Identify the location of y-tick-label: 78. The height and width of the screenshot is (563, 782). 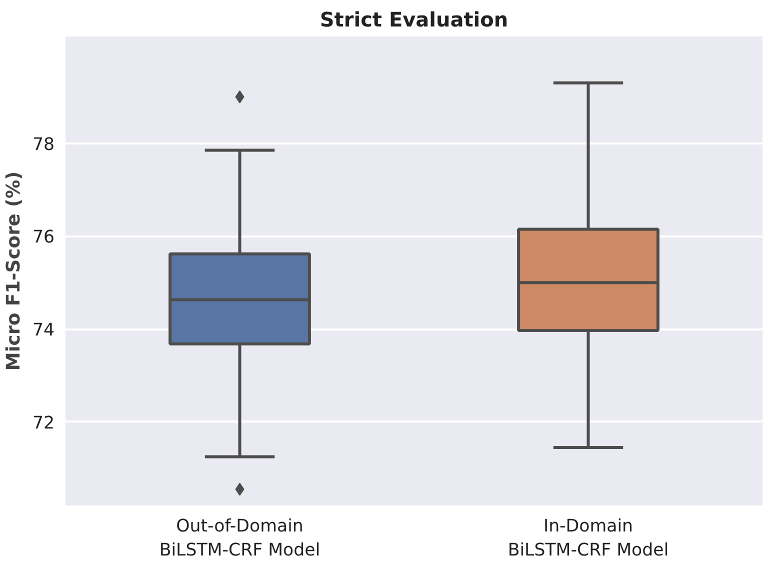
(43, 144).